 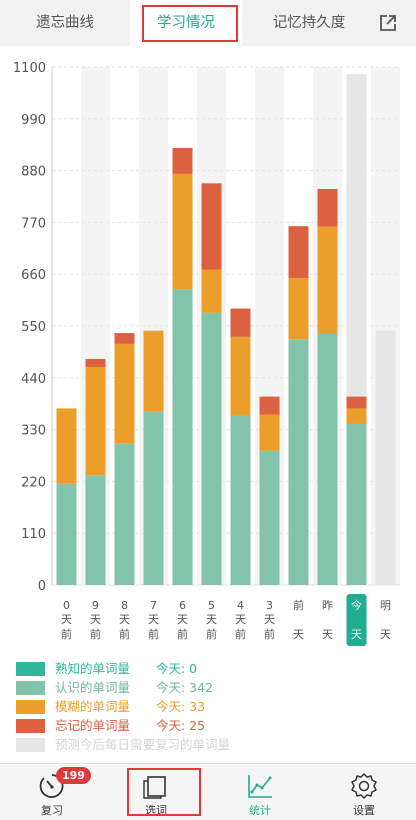 I want to click on legend-row-known: 认识的单词量 今天: 342, so click(x=211, y=688).